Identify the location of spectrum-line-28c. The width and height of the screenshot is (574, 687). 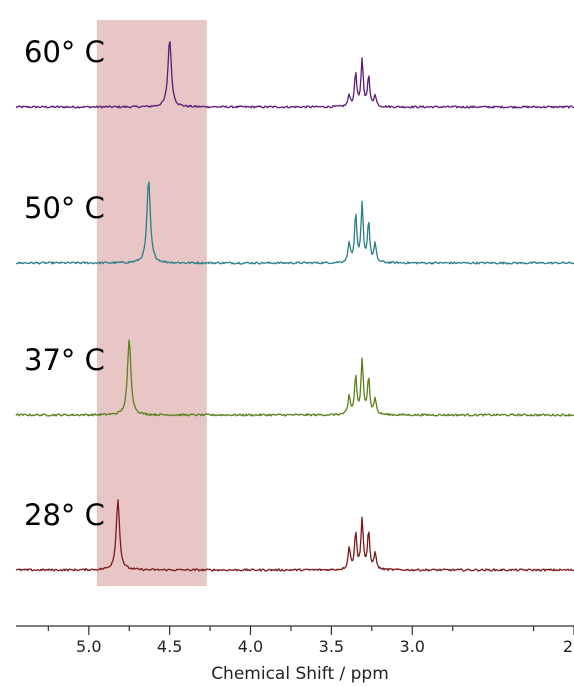
(294, 535).